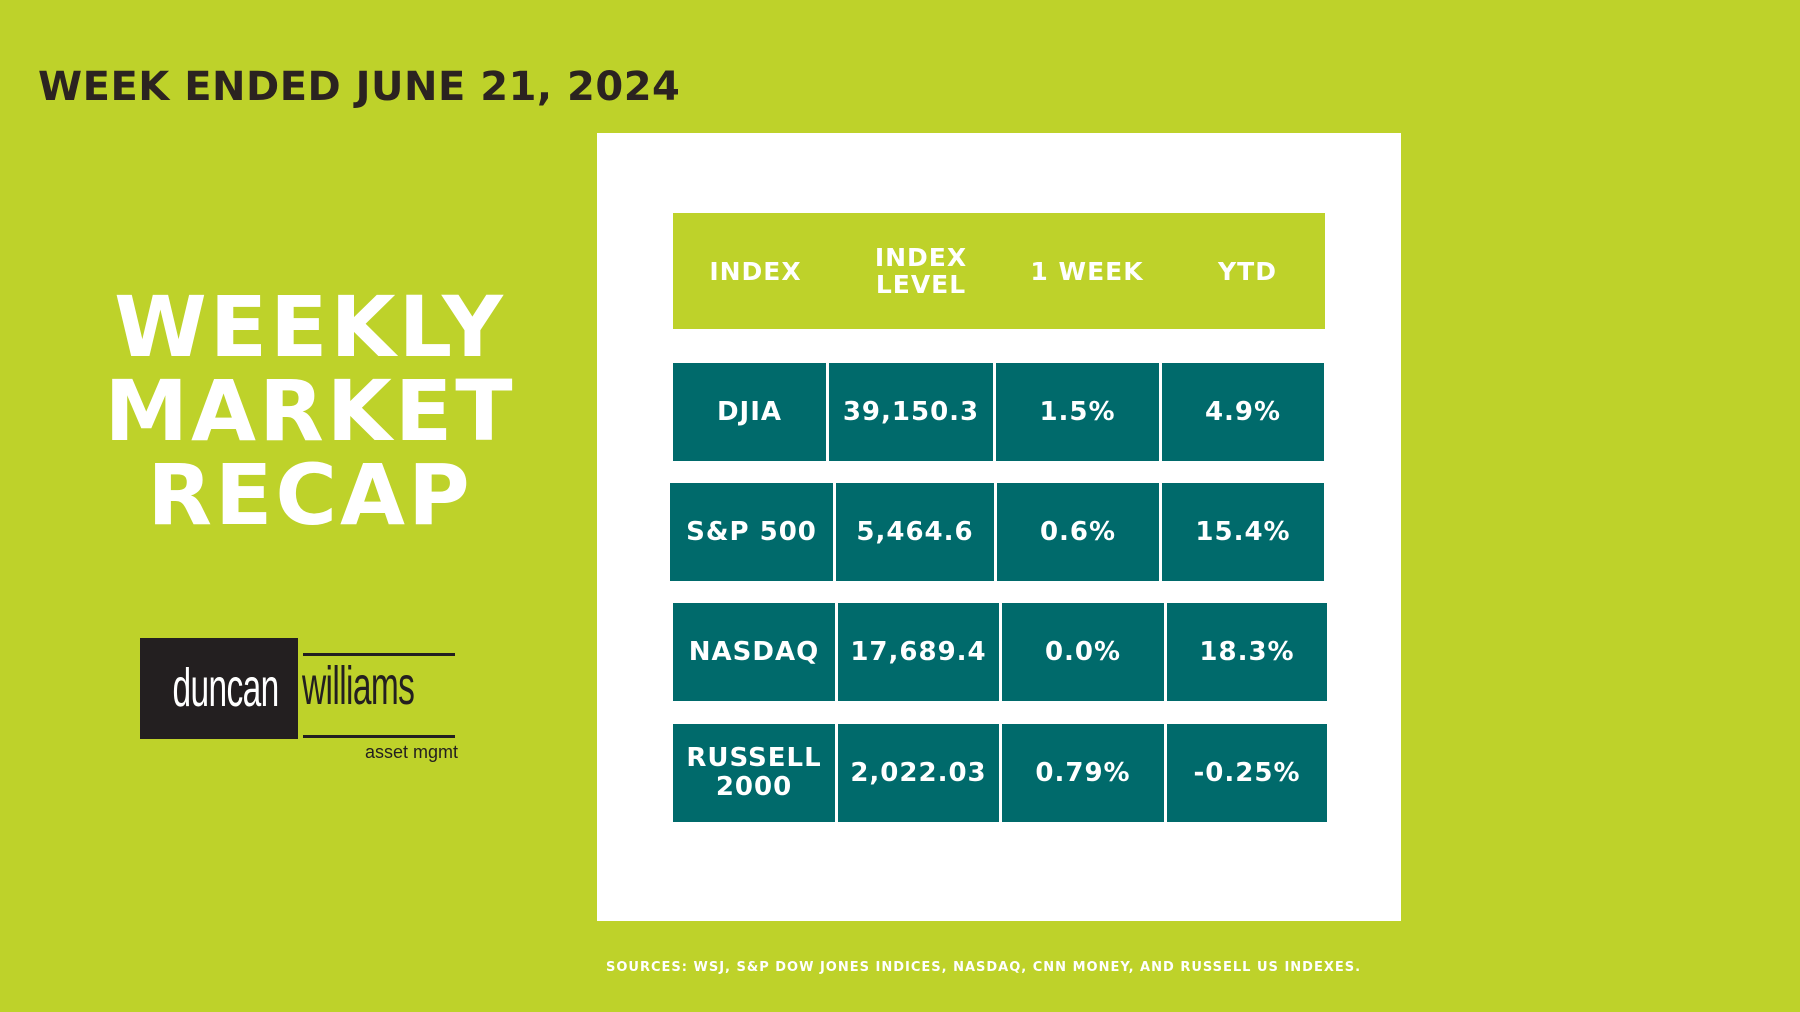  What do you see at coordinates (379, 736) in the screenshot?
I see `logo-bottom-bar` at bounding box center [379, 736].